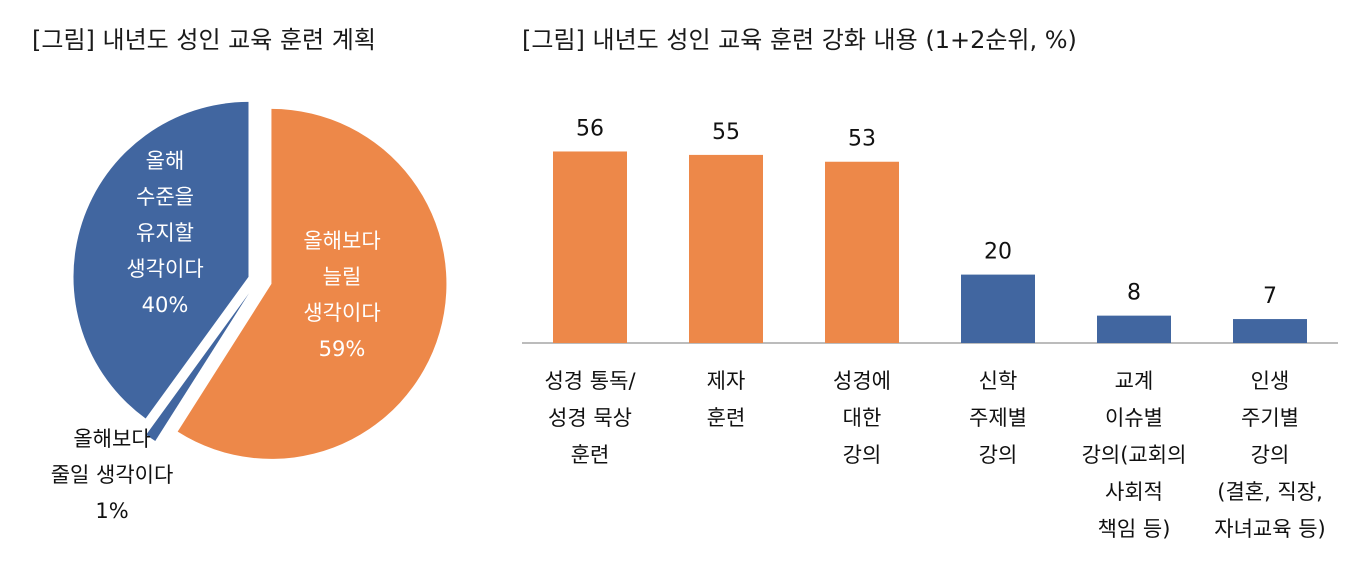  Describe the element at coordinates (112, 475) in the screenshot. I see `pie-slice-label-1: 올해보다 줄일 생각이다 1%` at that location.